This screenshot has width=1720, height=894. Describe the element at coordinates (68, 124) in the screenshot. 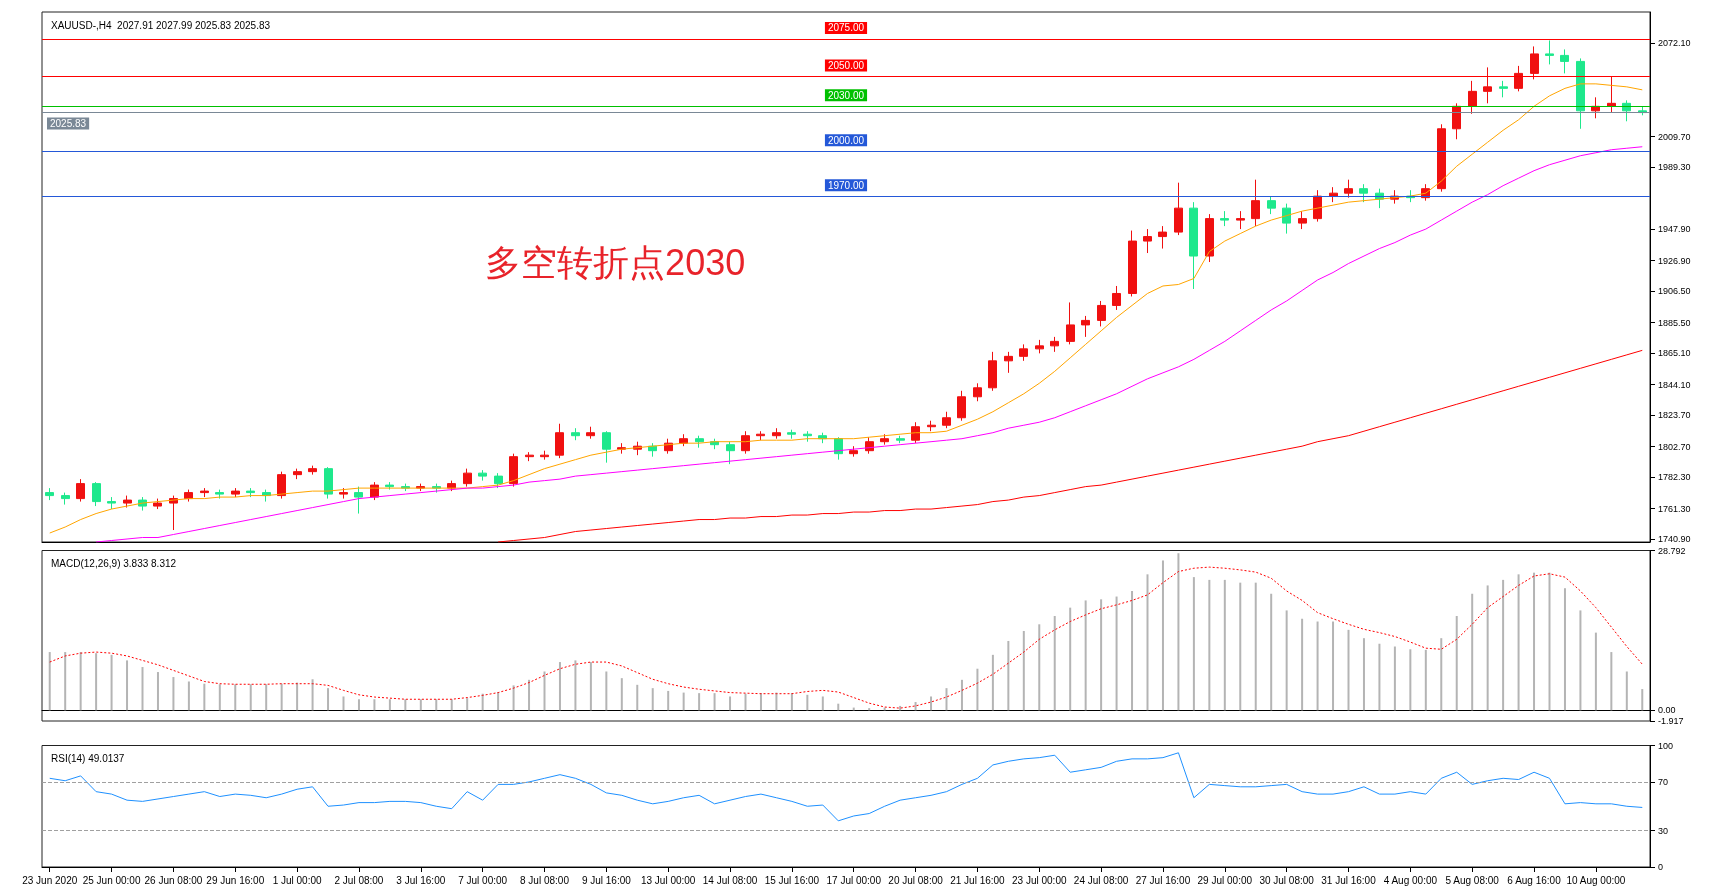

I see `ref-line-label: 2025.83` at that location.